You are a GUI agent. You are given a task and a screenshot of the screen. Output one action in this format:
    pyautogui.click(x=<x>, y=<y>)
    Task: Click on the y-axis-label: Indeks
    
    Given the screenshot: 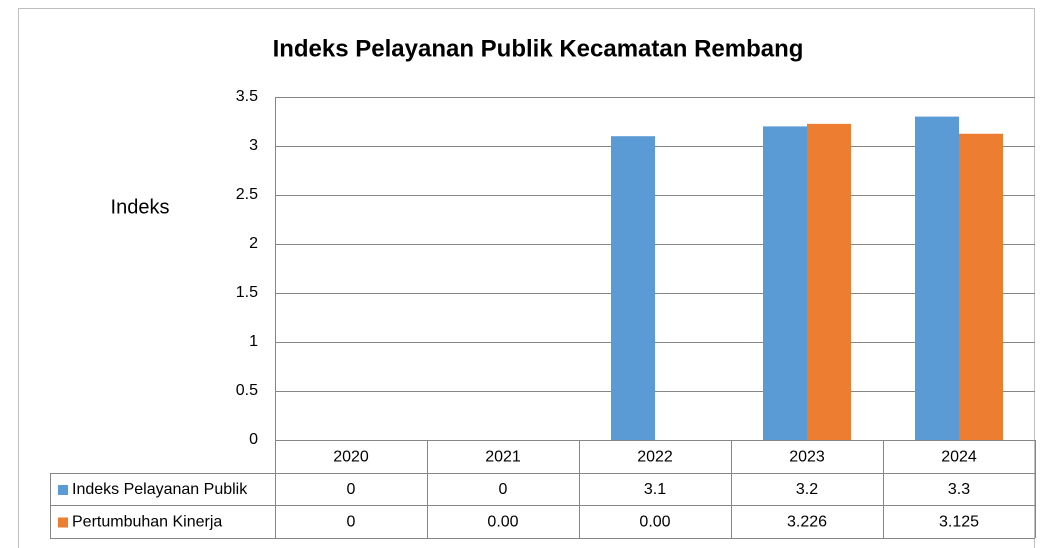 What is the action you would take?
    pyautogui.click(x=140, y=207)
    